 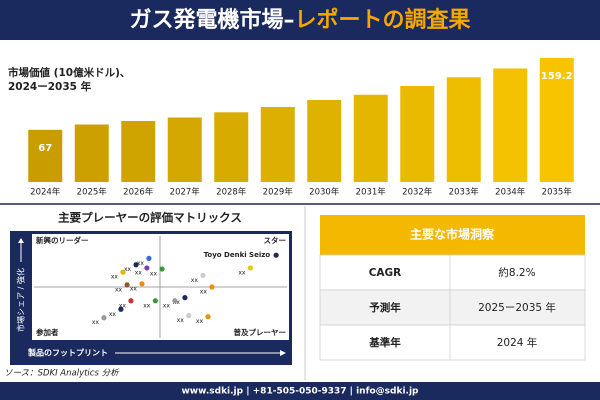 I want to click on chart-subtitle: 市場価値 (10億米ドル)、, so click(x=69, y=72).